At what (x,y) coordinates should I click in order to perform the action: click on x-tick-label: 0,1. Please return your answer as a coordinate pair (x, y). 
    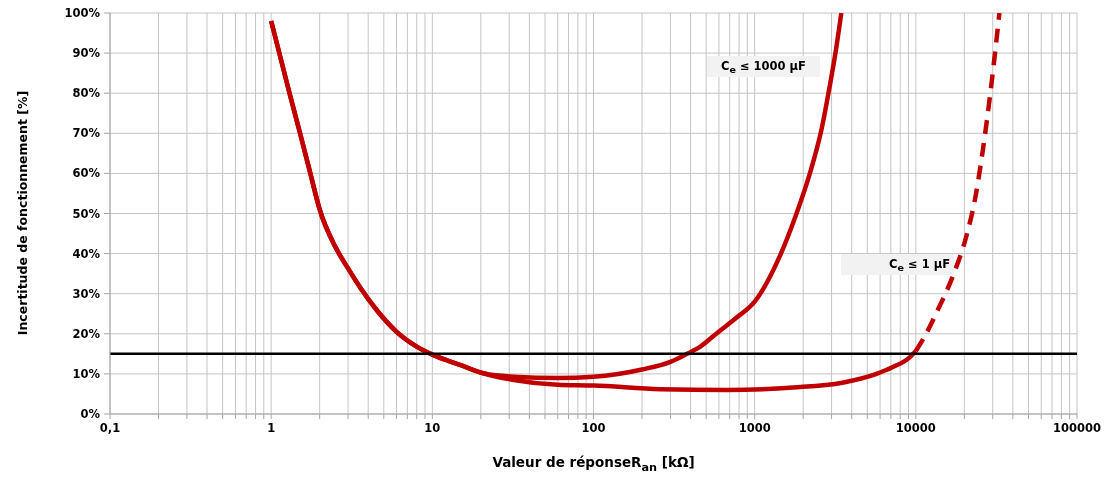
    Looking at the image, I should click on (110, 428).